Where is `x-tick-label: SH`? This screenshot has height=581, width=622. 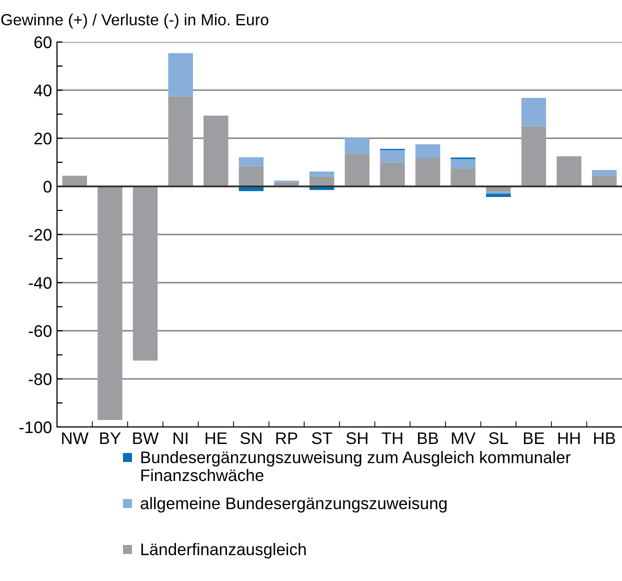
x-tick-label: SH is located at coordinates (357, 438).